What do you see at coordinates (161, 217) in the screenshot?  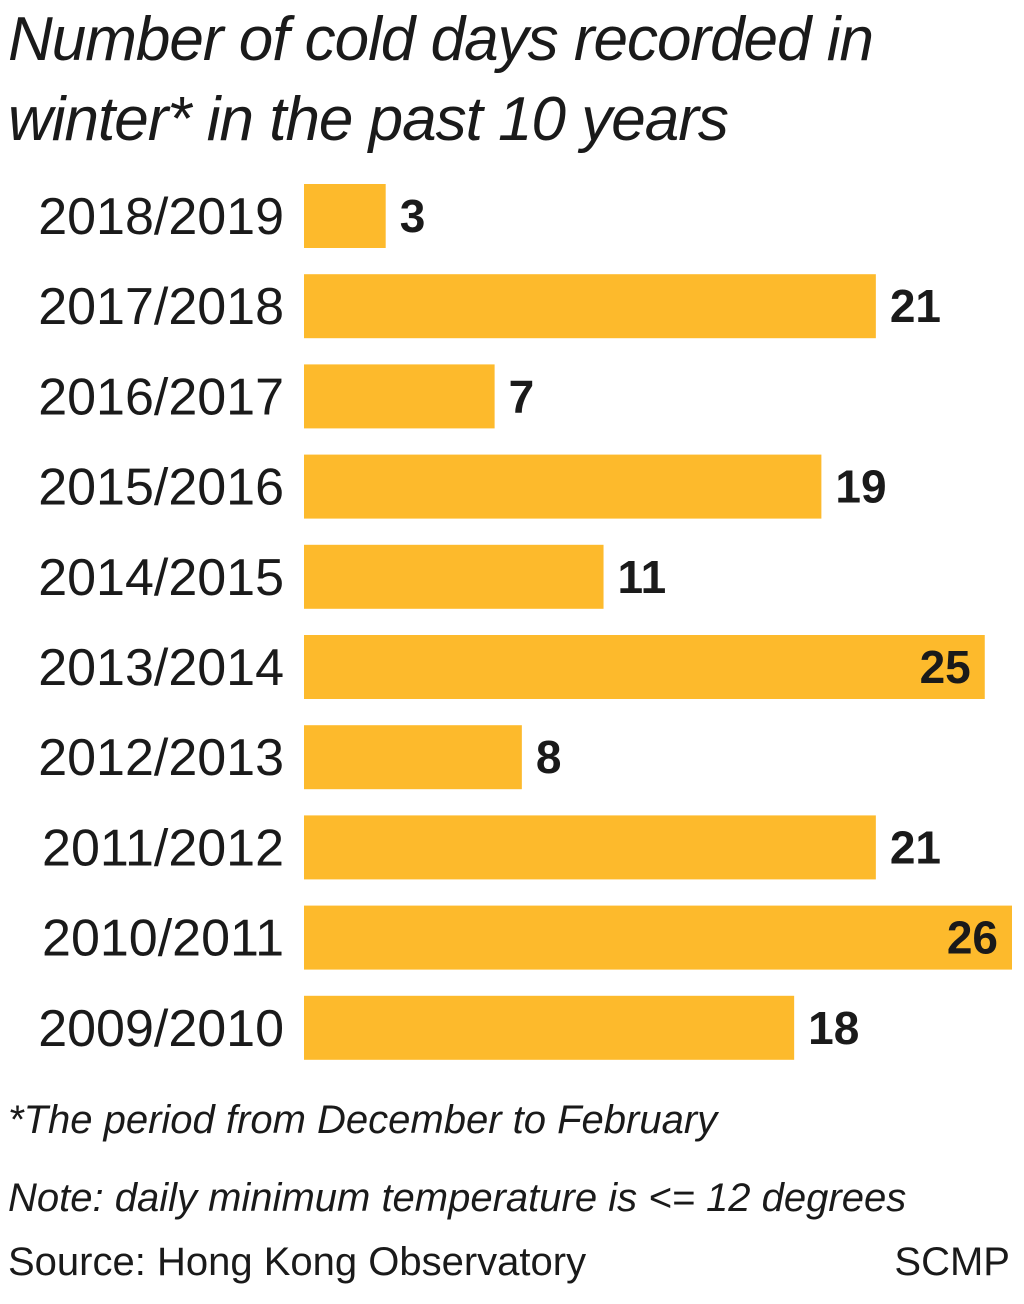 I see `category-label: 2018/2019` at bounding box center [161, 217].